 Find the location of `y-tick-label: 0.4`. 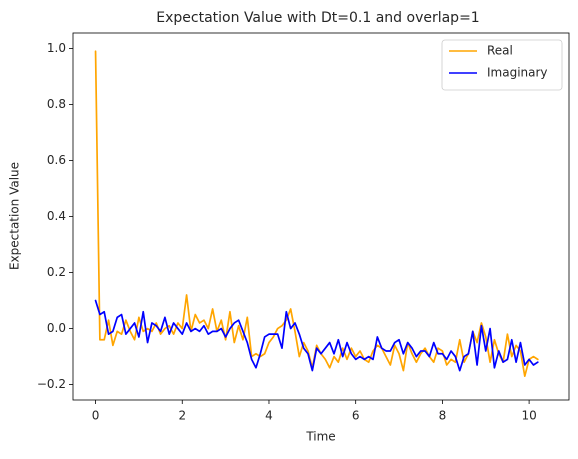

y-tick-label: 0.4 is located at coordinates (56, 216).